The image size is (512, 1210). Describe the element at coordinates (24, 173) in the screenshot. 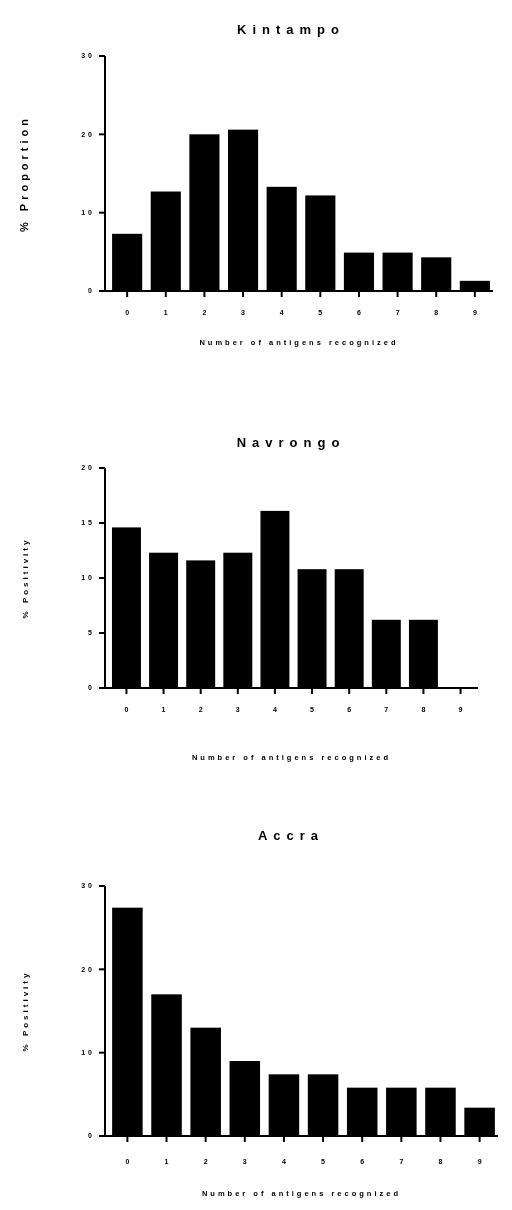

I see `y-axis-title: % Proportion` at that location.